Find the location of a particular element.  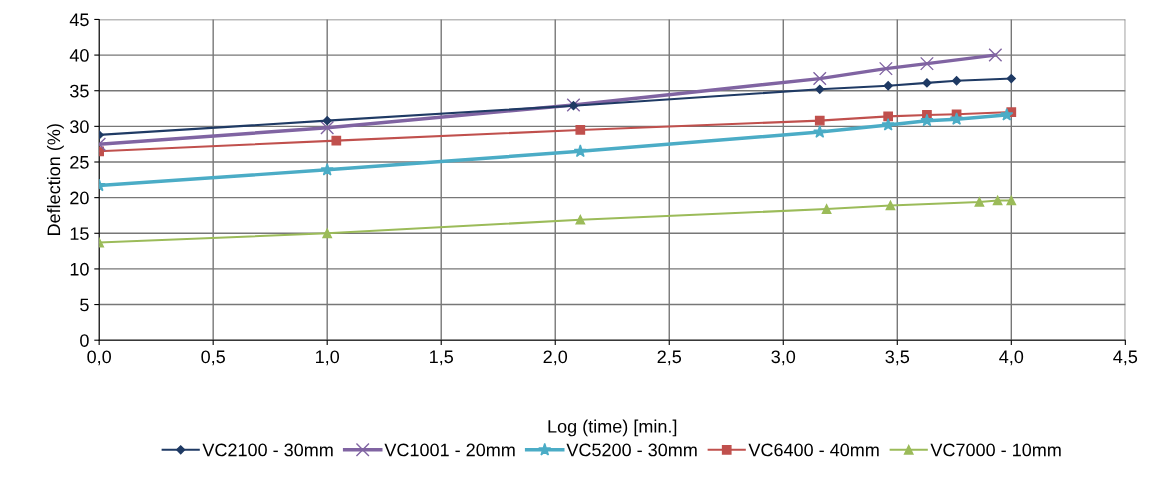

x-tick-label: 2,5 is located at coordinates (669, 358).